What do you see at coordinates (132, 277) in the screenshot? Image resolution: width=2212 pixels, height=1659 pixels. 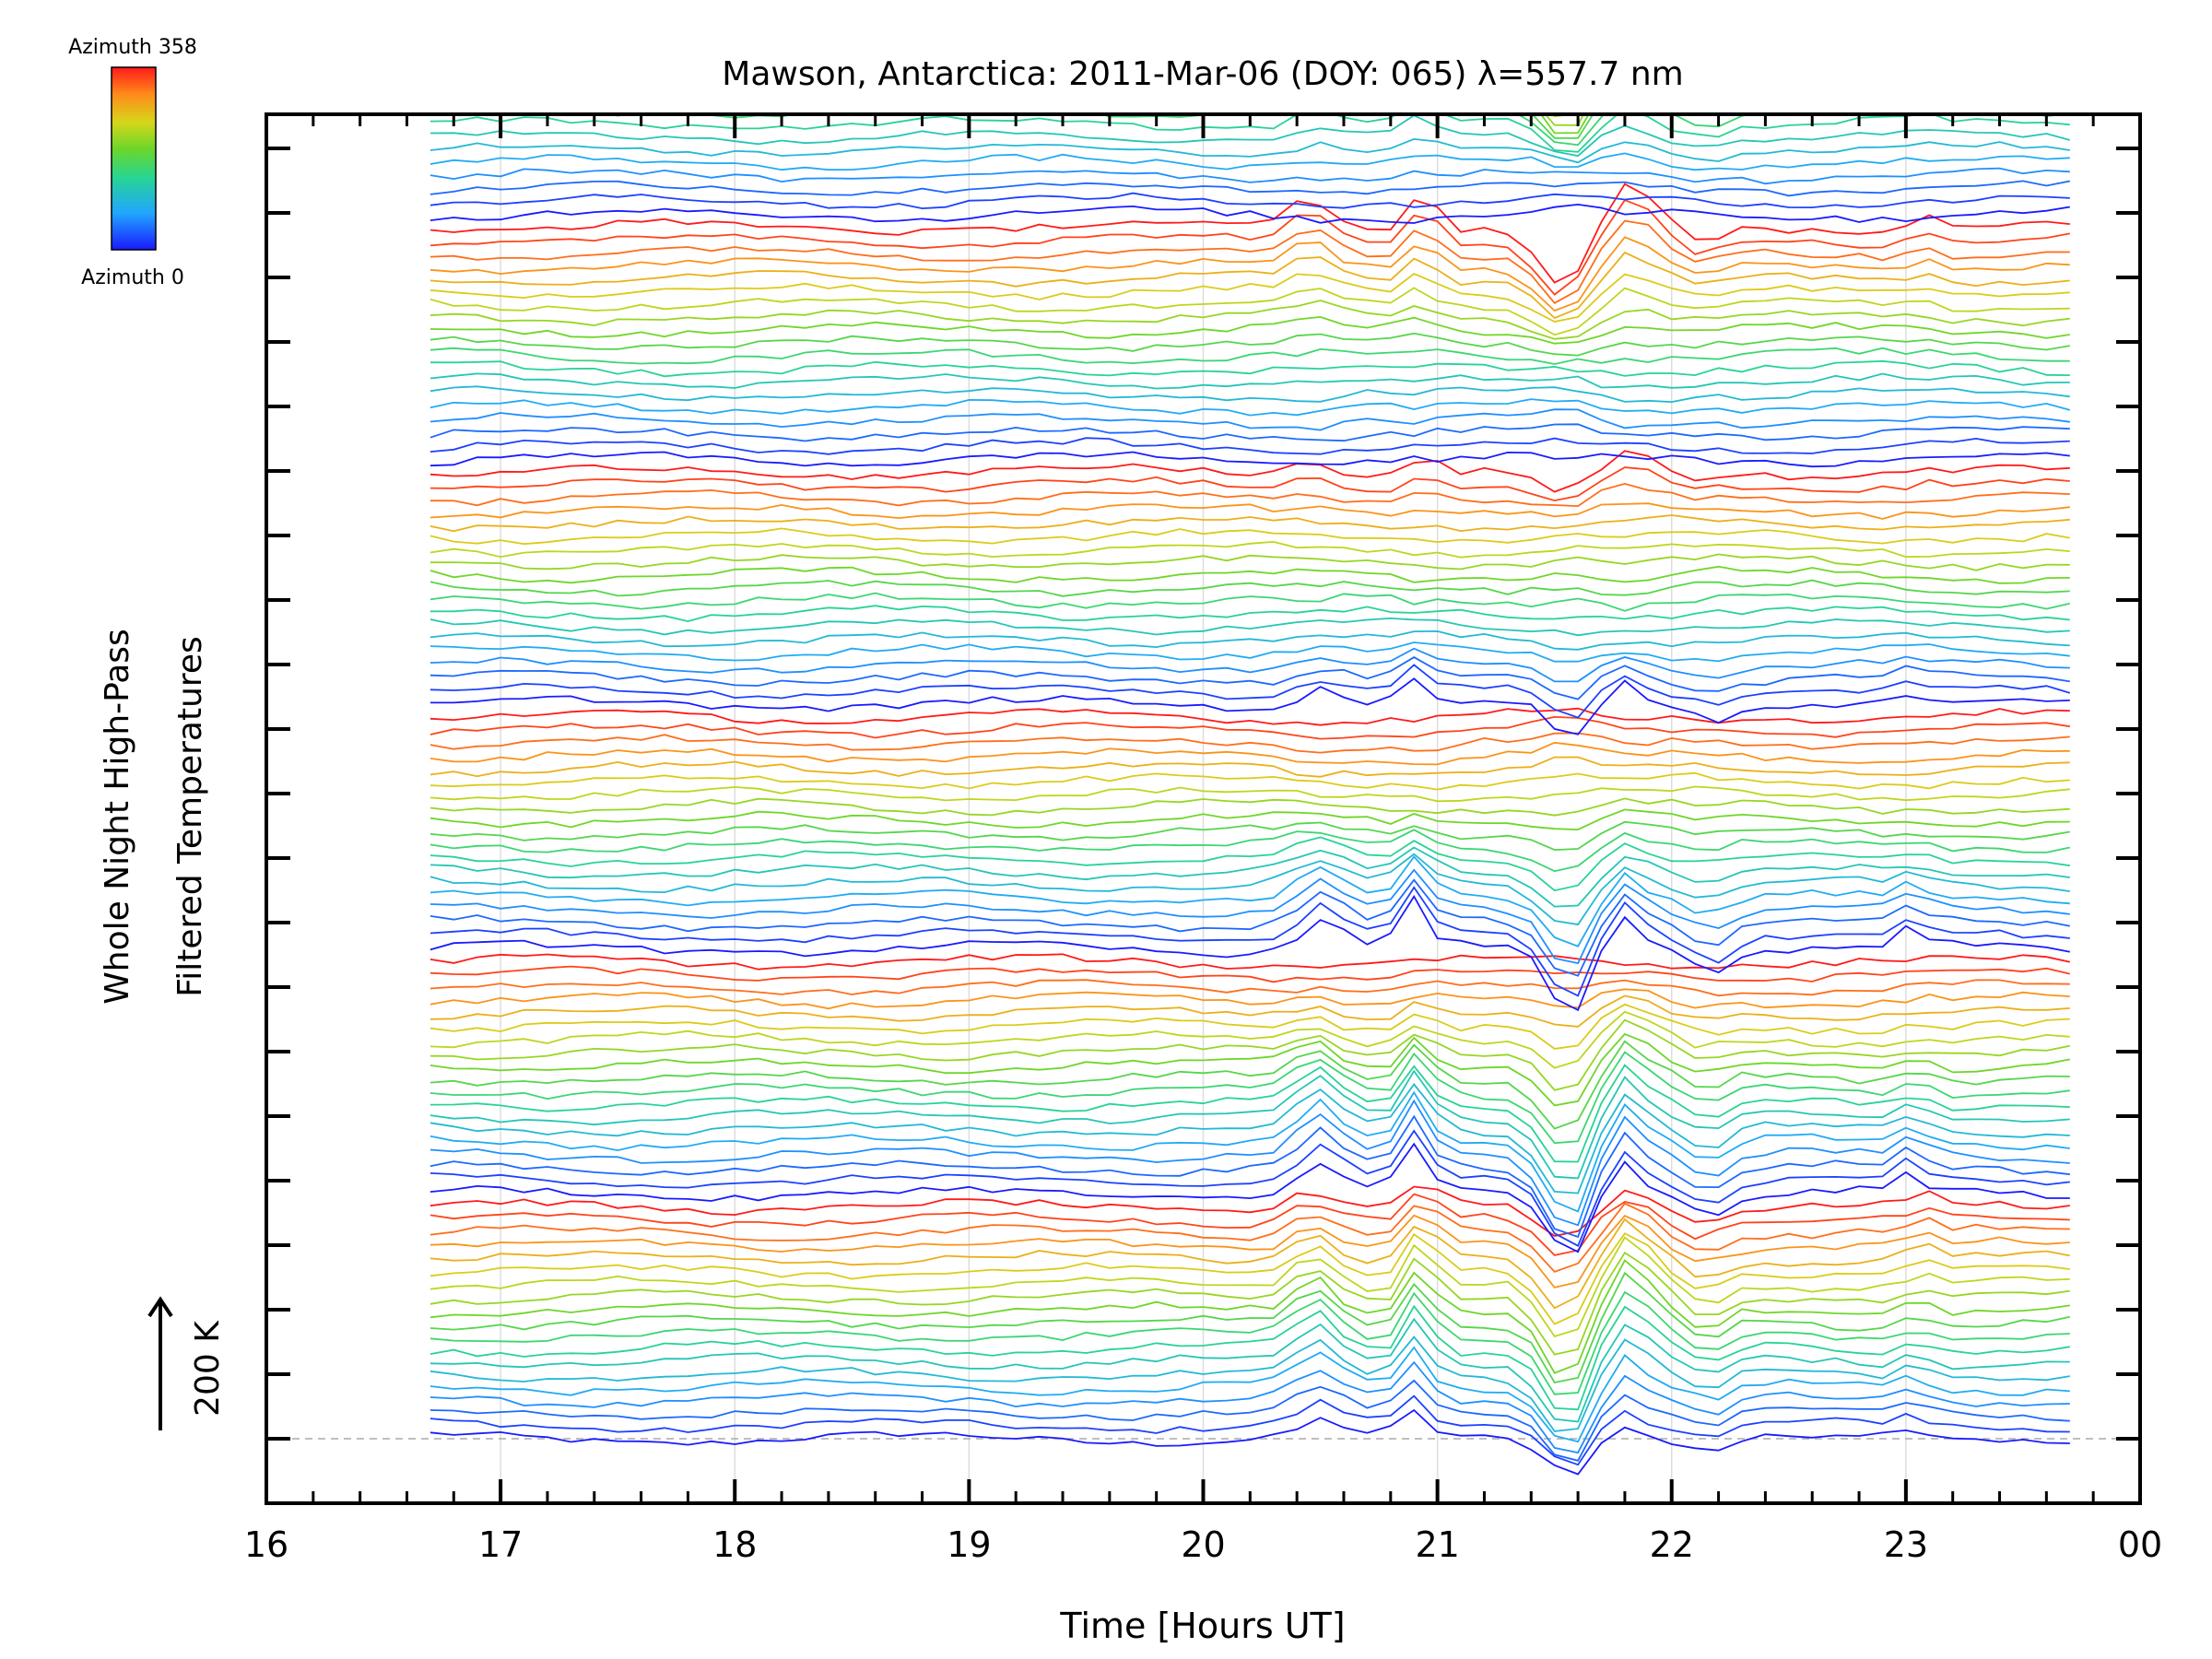 I see `colorbar-bottom-label: Azimuth 0` at bounding box center [132, 277].